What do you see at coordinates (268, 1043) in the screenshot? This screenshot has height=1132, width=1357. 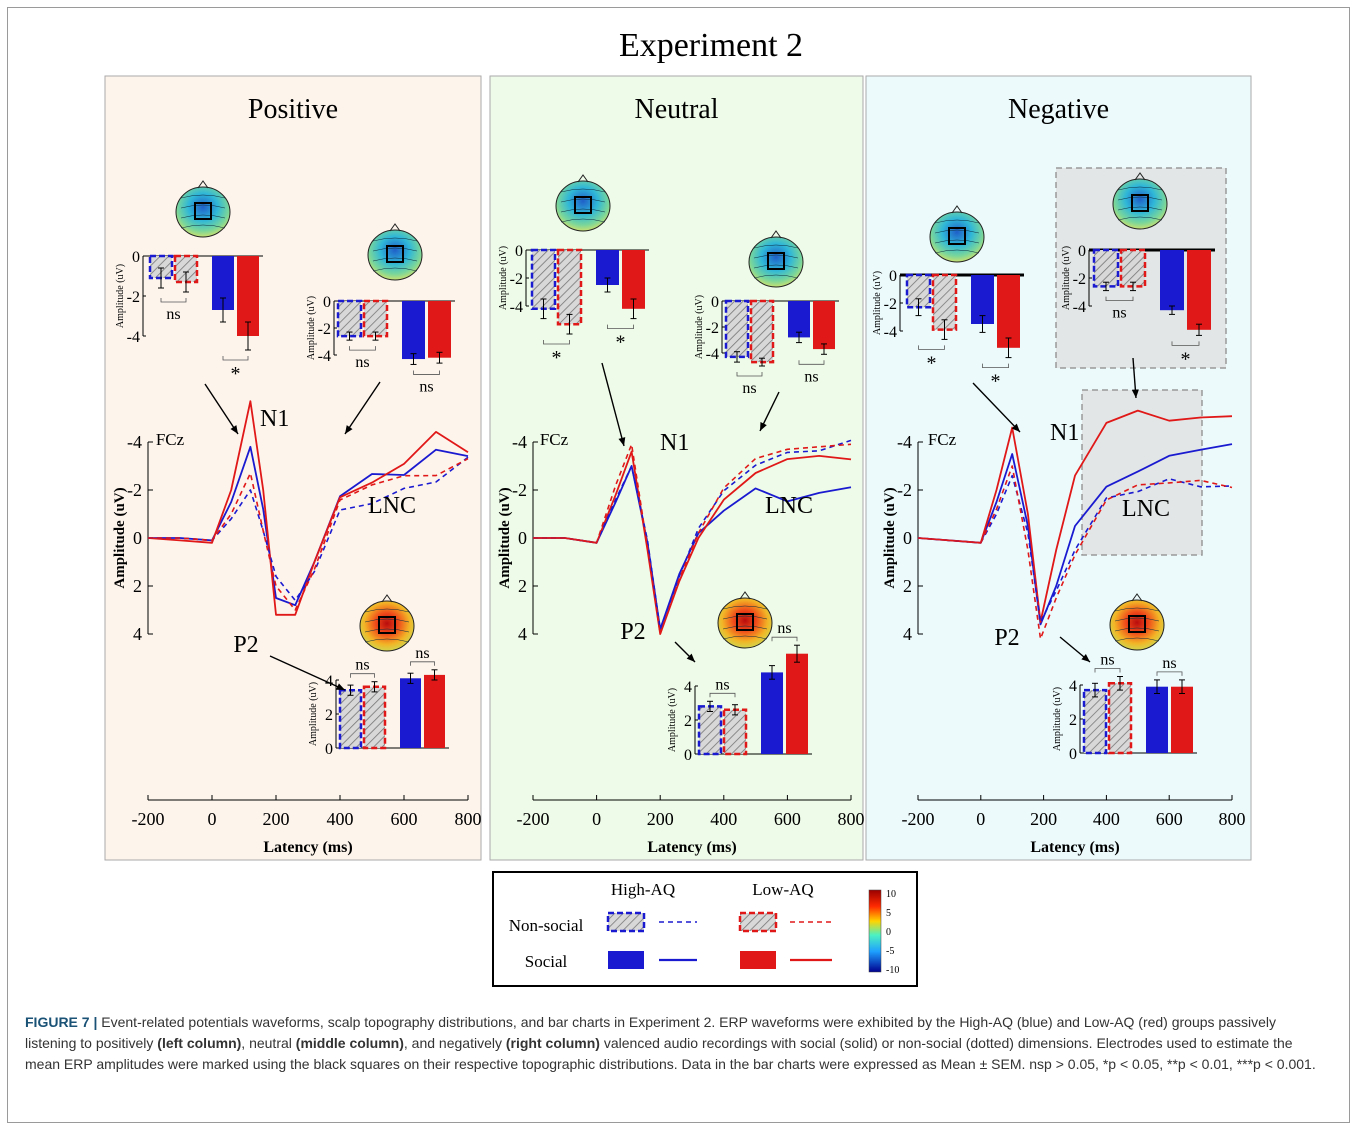 I see `caption-text-2: , neutral` at bounding box center [268, 1043].